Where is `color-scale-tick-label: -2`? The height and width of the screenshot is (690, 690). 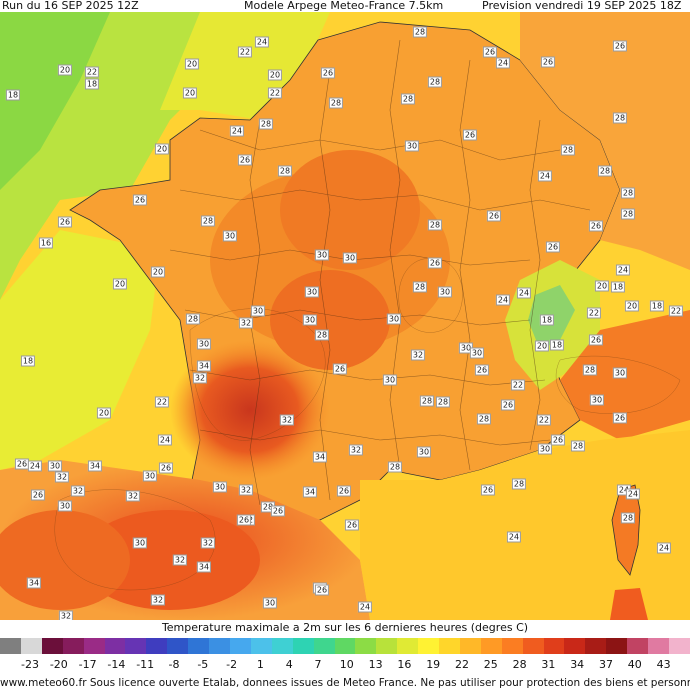 color-scale-tick-label: -2 is located at coordinates (232, 664).